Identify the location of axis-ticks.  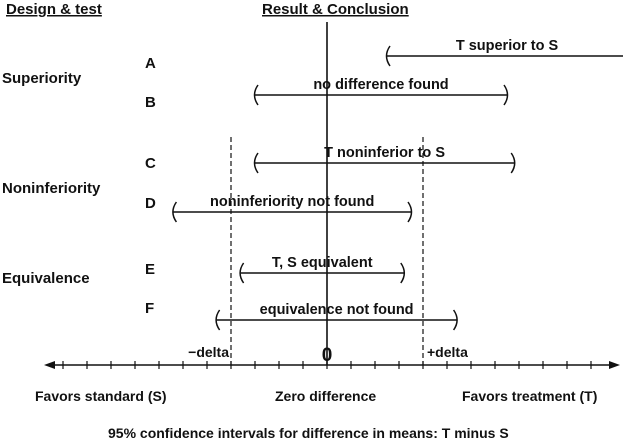
(327, 365).